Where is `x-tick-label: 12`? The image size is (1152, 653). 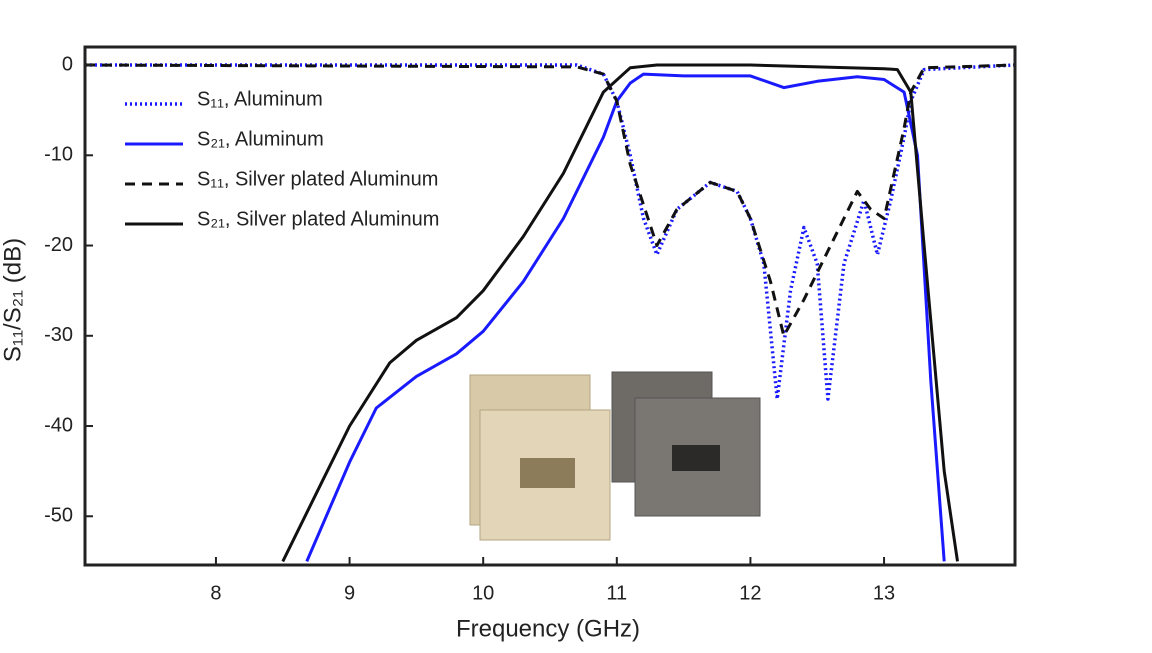 x-tick-label: 12 is located at coordinates (750, 593).